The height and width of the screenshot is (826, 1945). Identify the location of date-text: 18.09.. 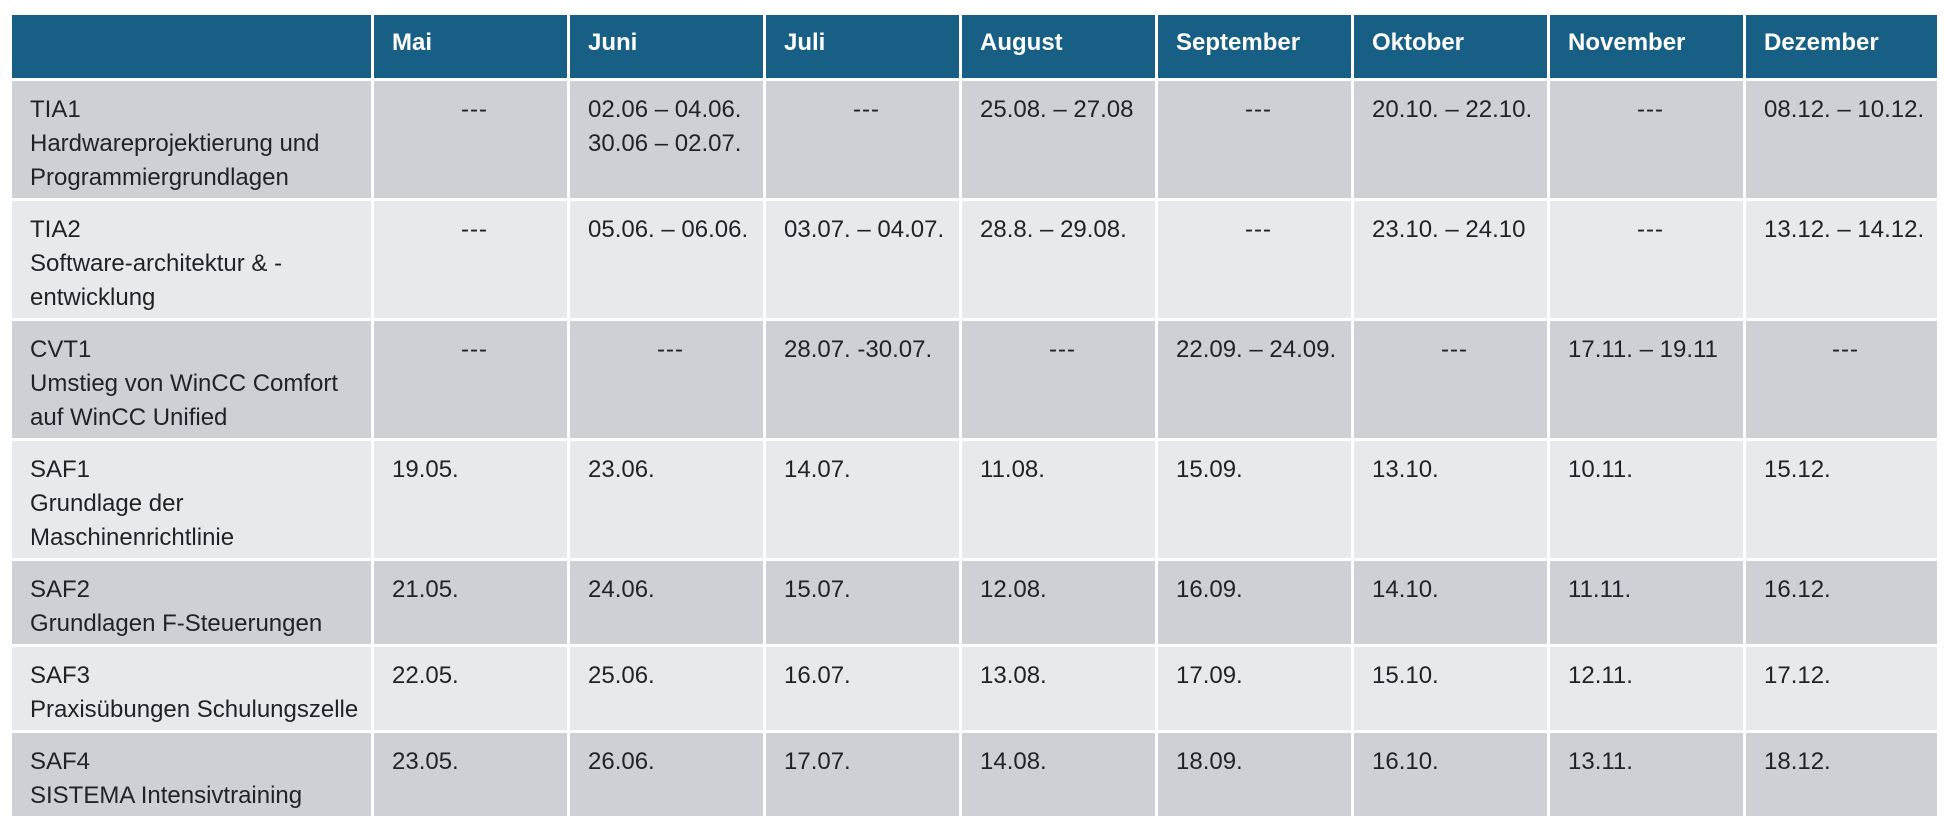
(1209, 761).